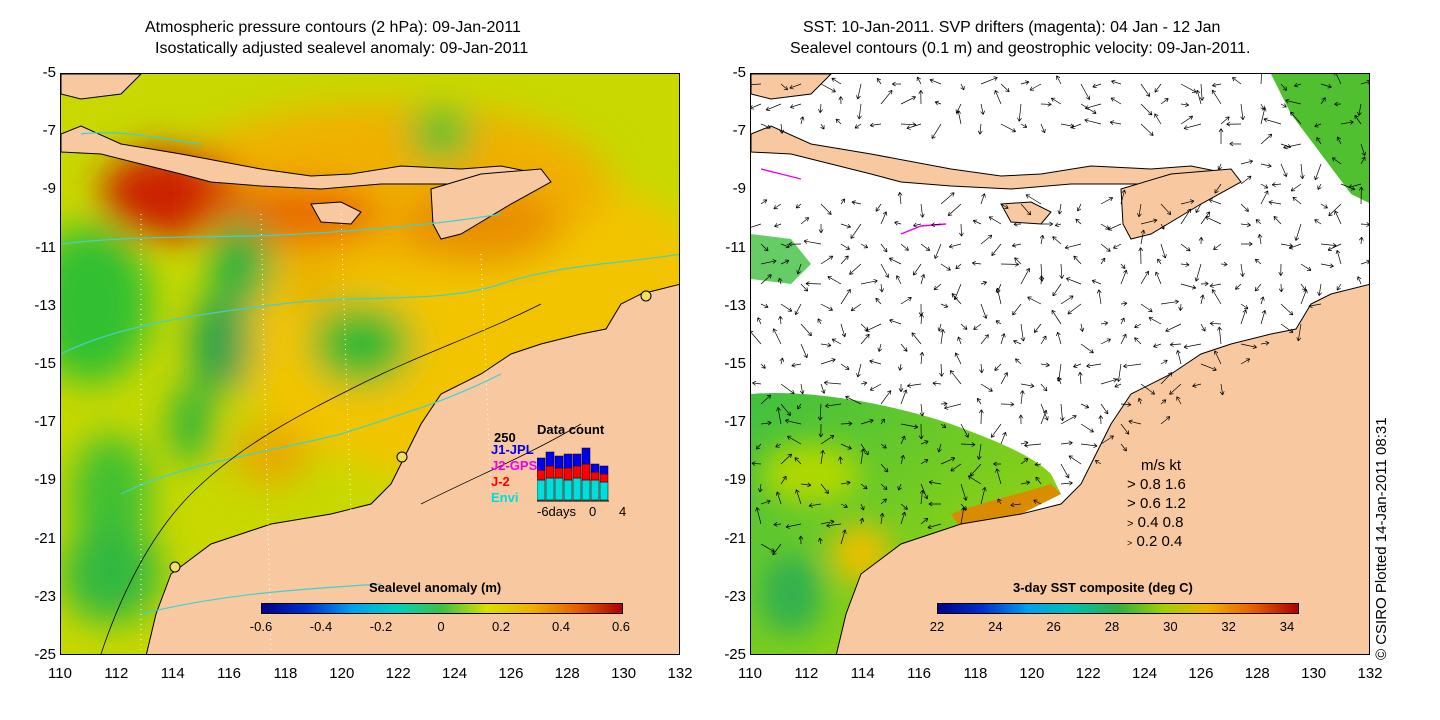  I want to click on y-tick-label: -19, so click(735, 480).